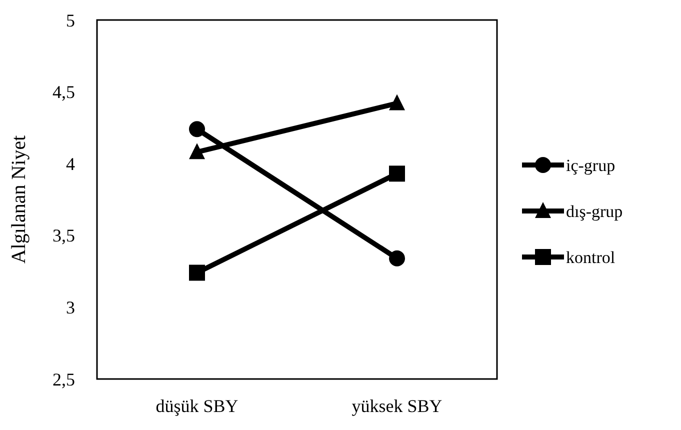 Image resolution: width=681 pixels, height=430 pixels. I want to click on legend-label: iç-grup, so click(591, 165).